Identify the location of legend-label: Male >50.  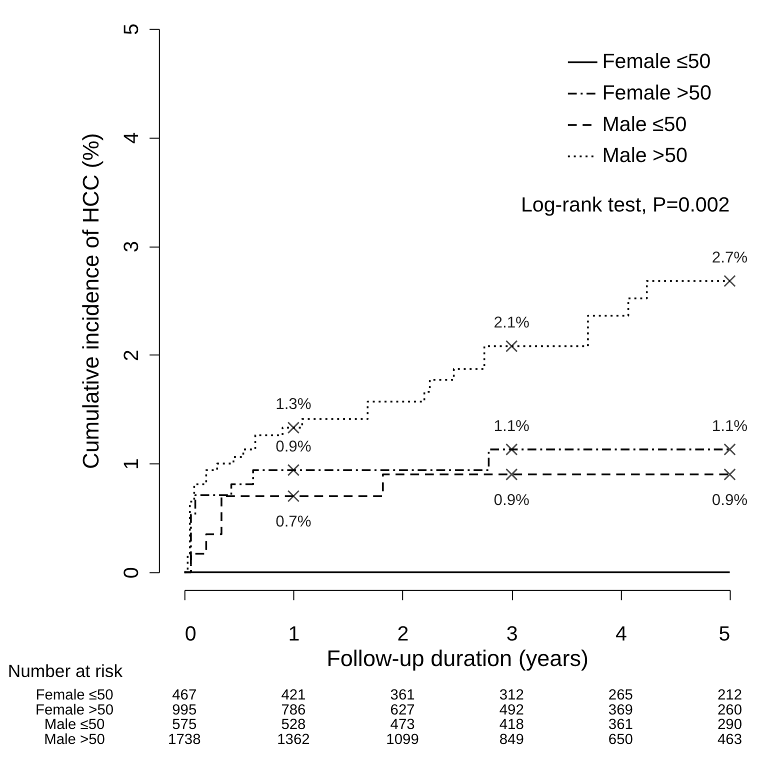
(645, 156).